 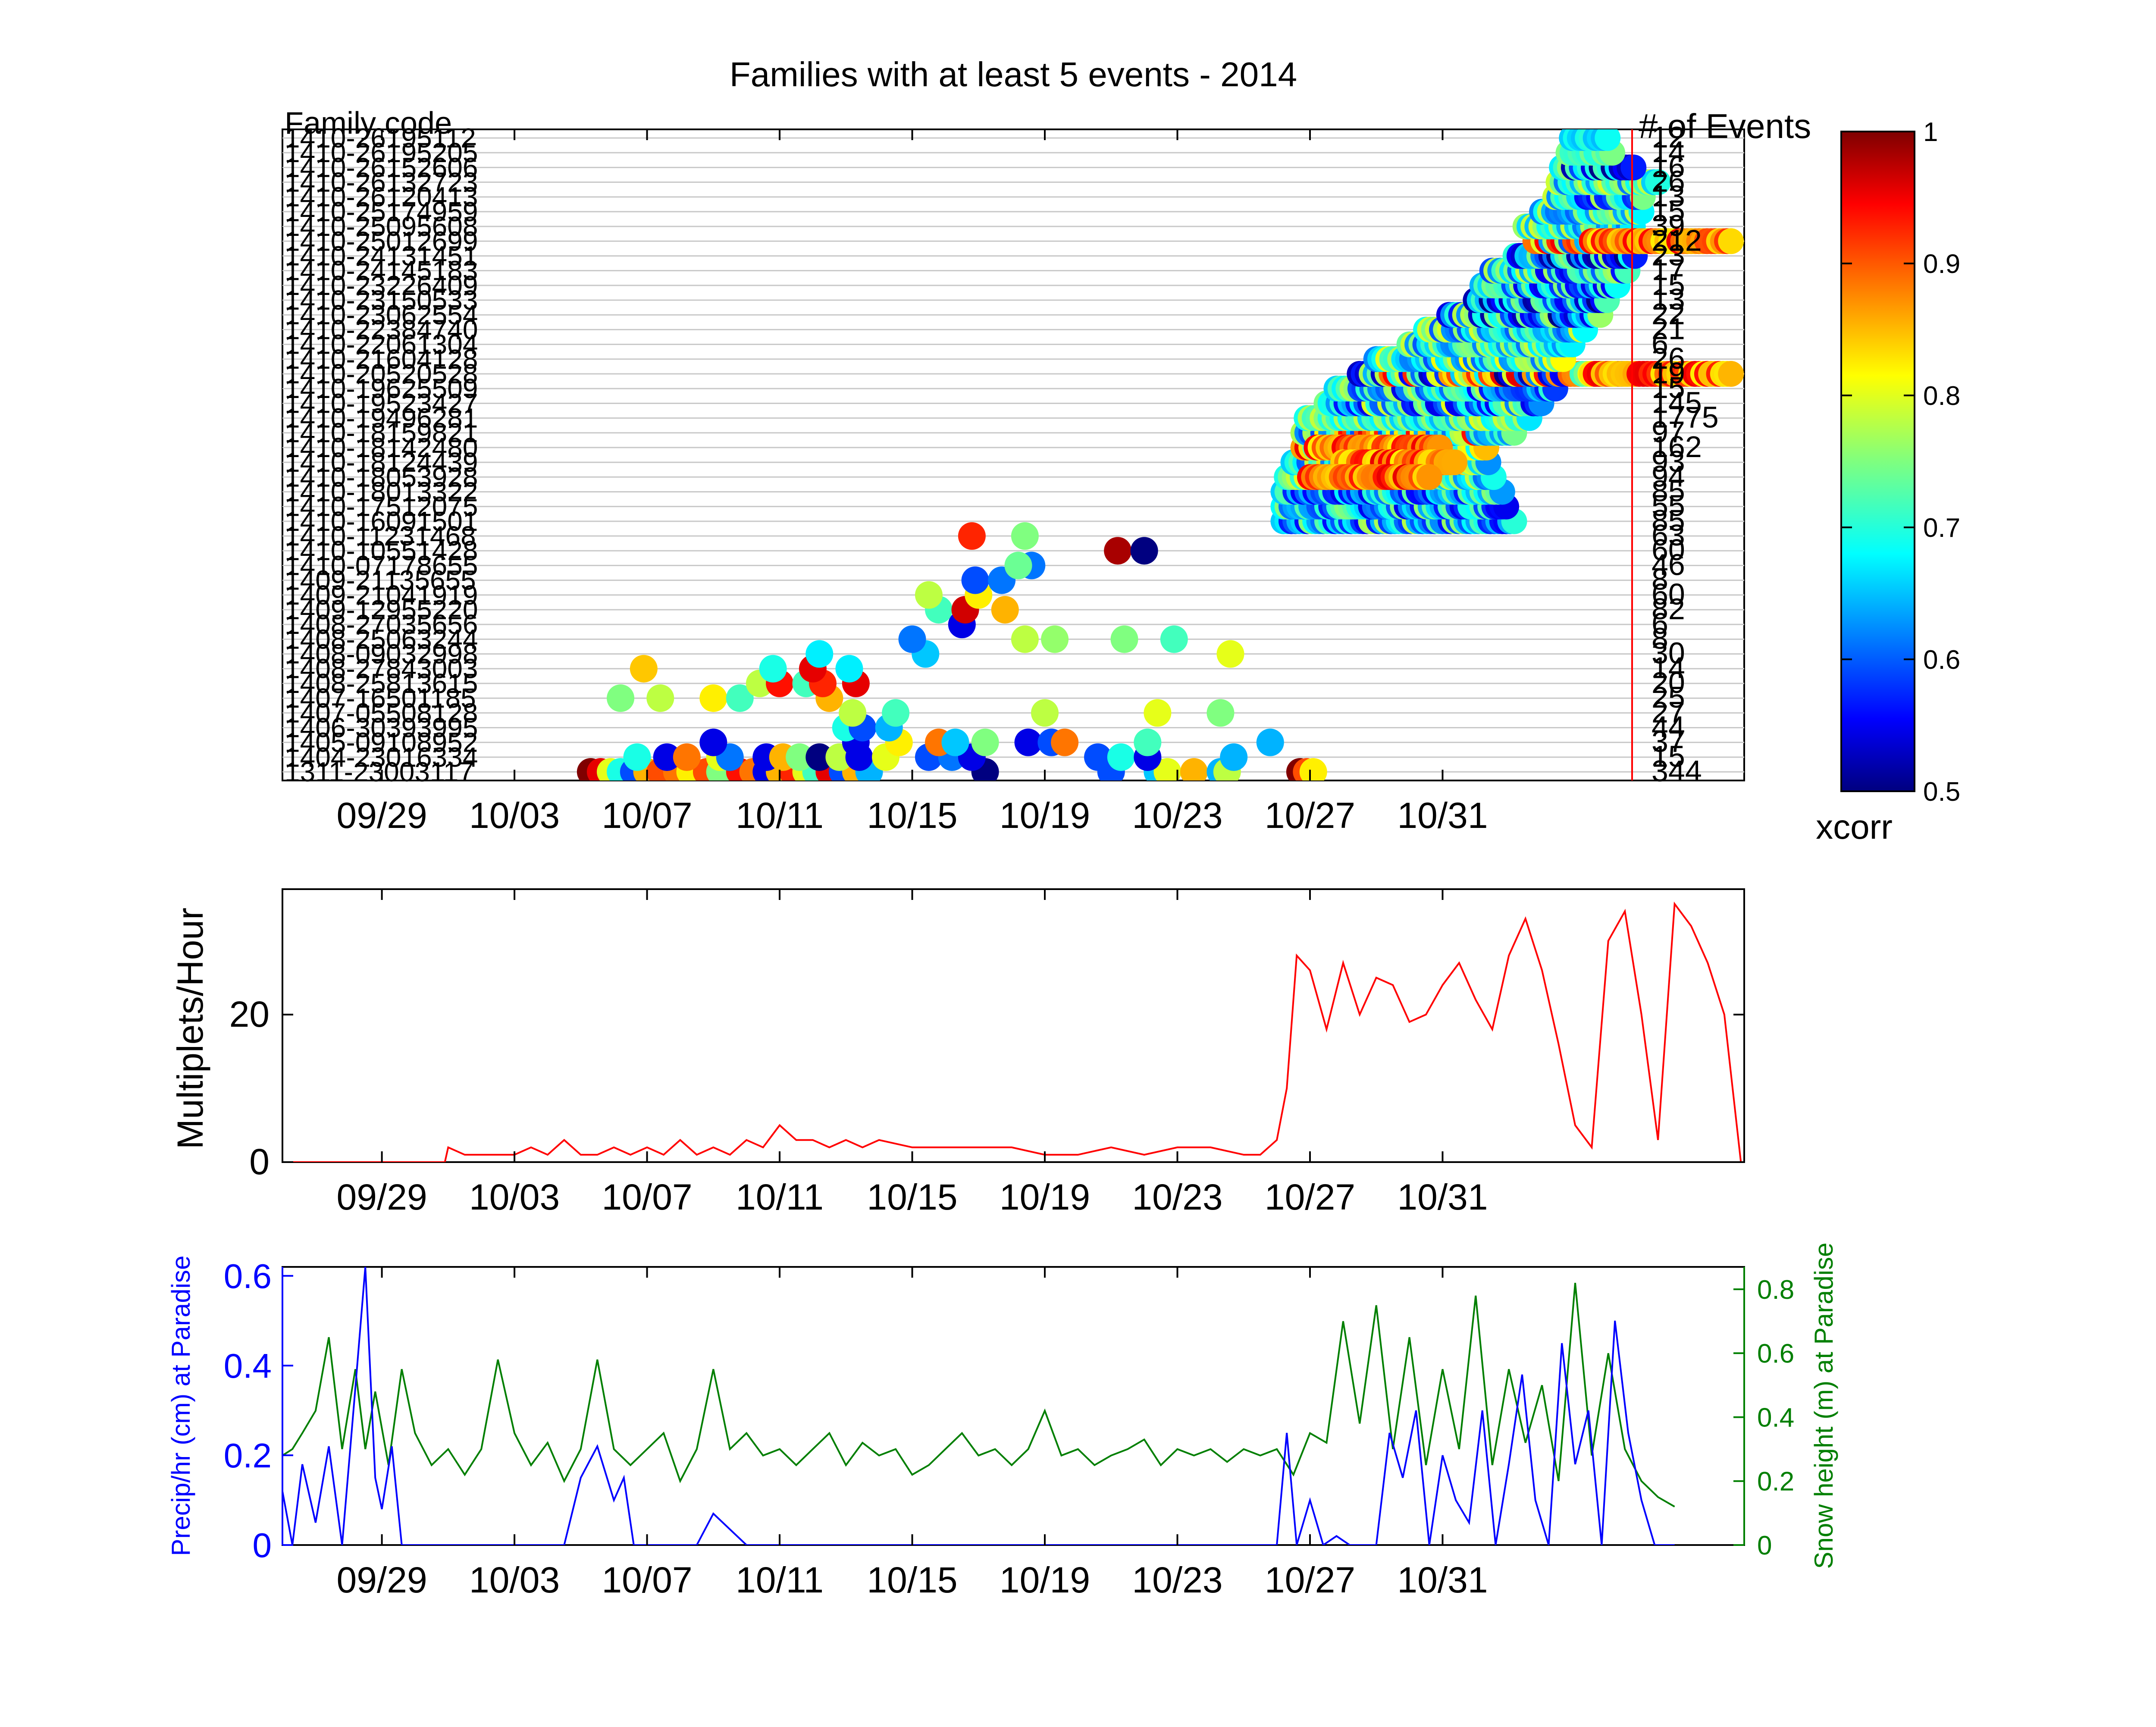 I want to click on panel3-left-ticks: 0 0.2 0.4 0.6, so click(x=258, y=1410).